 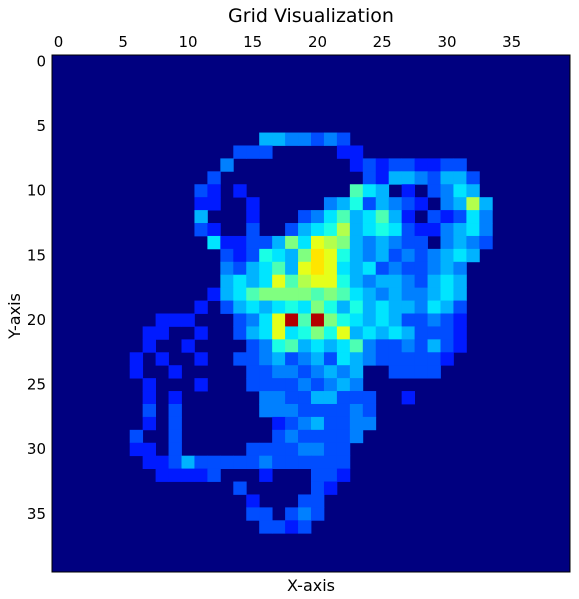 I want to click on y-tick-label: 25, so click(x=36, y=385).